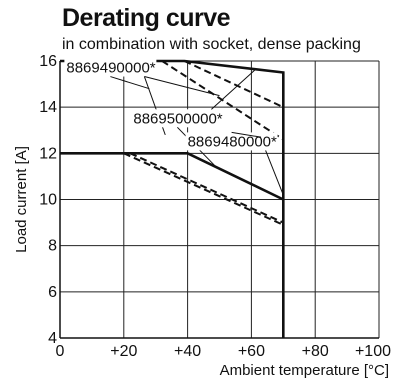 This screenshot has width=395, height=379. I want to click on x-tick-label: +20, so click(123, 351).